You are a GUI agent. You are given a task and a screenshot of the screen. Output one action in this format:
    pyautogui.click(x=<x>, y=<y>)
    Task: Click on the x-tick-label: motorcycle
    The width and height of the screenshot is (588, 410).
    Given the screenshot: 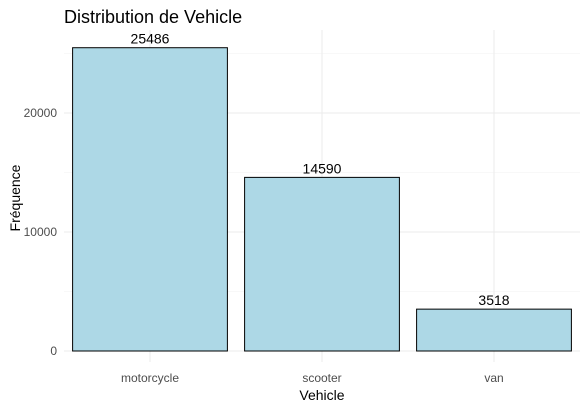 What is the action you would take?
    pyautogui.click(x=150, y=378)
    